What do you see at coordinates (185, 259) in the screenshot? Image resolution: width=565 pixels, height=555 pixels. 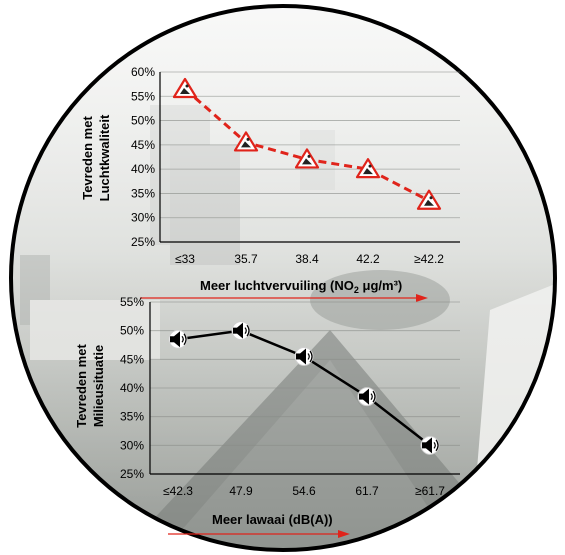 I see `x-tick-label: ≤33` at bounding box center [185, 259].